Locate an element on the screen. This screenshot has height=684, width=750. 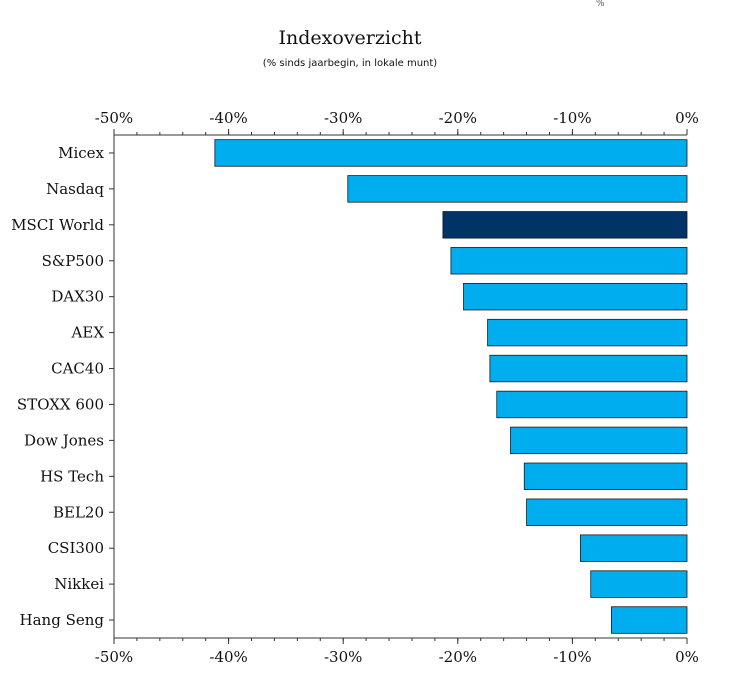
bar-csi300 is located at coordinates (634, 548).